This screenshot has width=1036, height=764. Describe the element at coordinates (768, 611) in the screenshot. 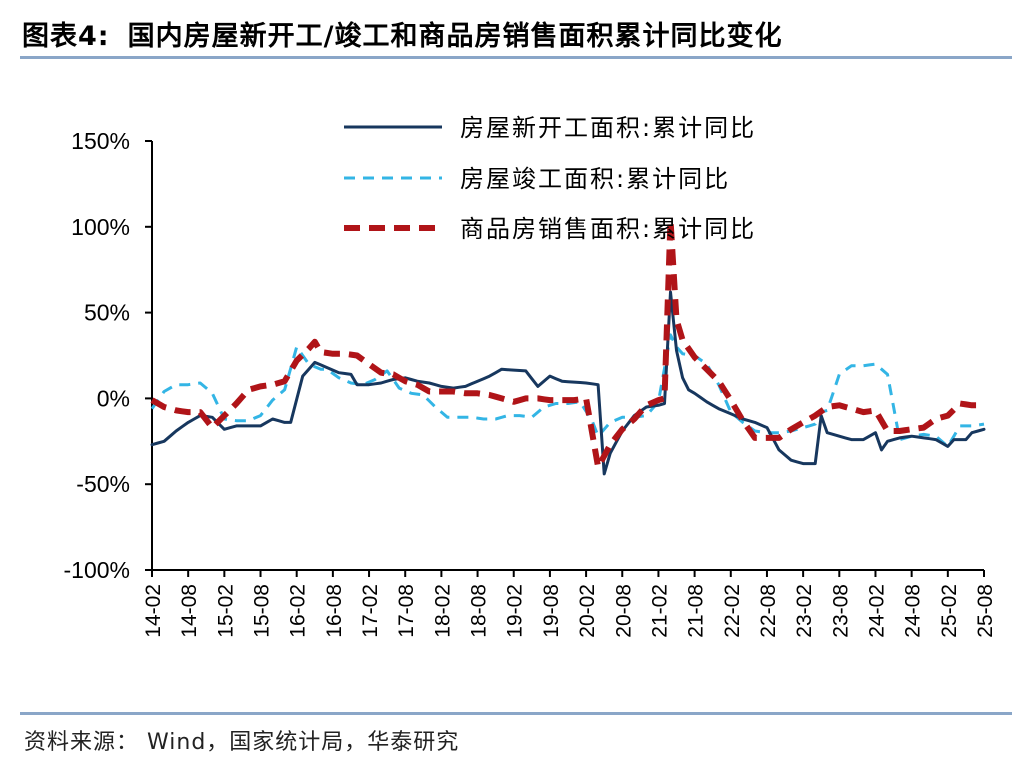

I see `x-tick-label: 22-08` at that location.